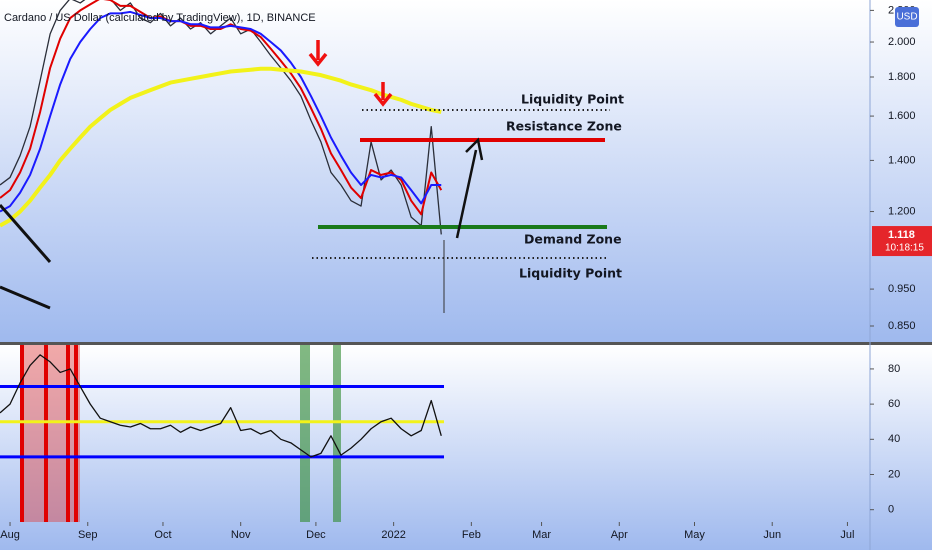 The height and width of the screenshot is (555, 932). Describe the element at coordinates (902, 42) in the screenshot. I see `y-tick-label: 2.000` at that location.